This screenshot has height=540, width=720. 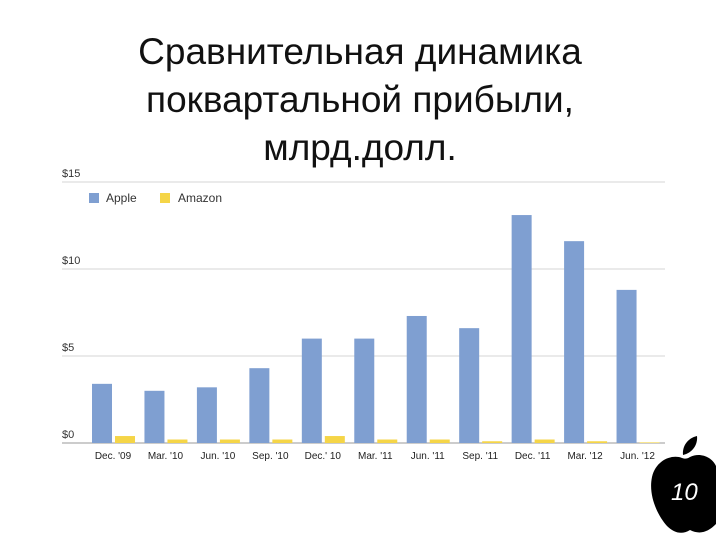 I want to click on x-tick-label: Dec. '09, so click(x=113, y=456).